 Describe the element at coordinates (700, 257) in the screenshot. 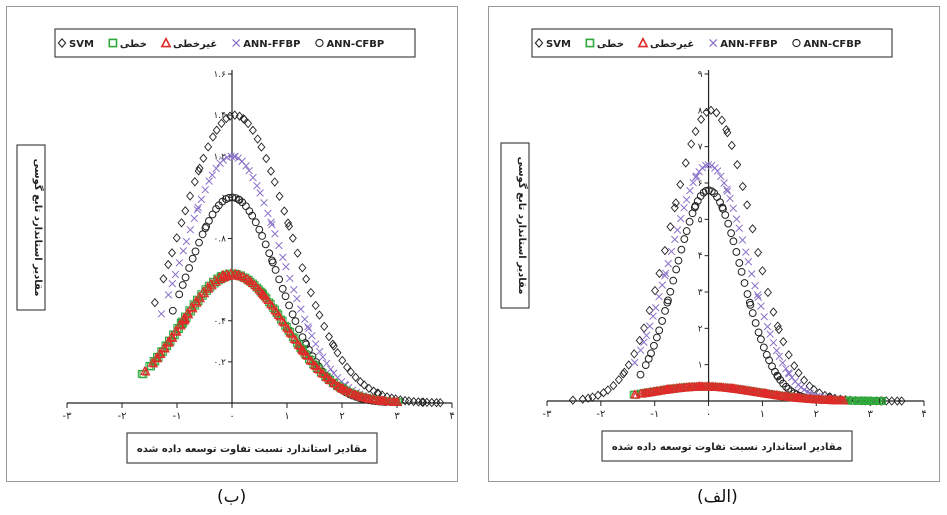

I see `y-tick-label: ۴` at that location.